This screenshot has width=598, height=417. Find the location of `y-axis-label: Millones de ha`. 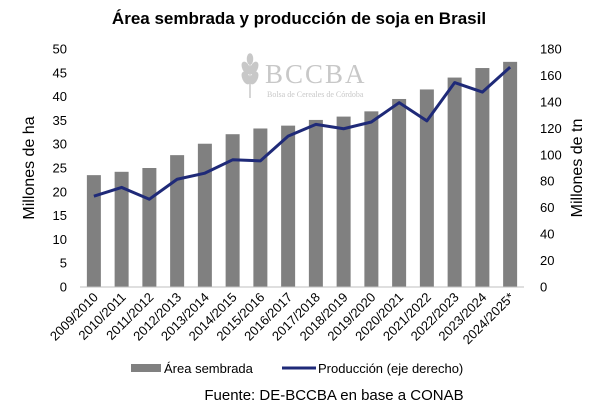

y-axis-label: Millones de ha is located at coordinates (29, 167).